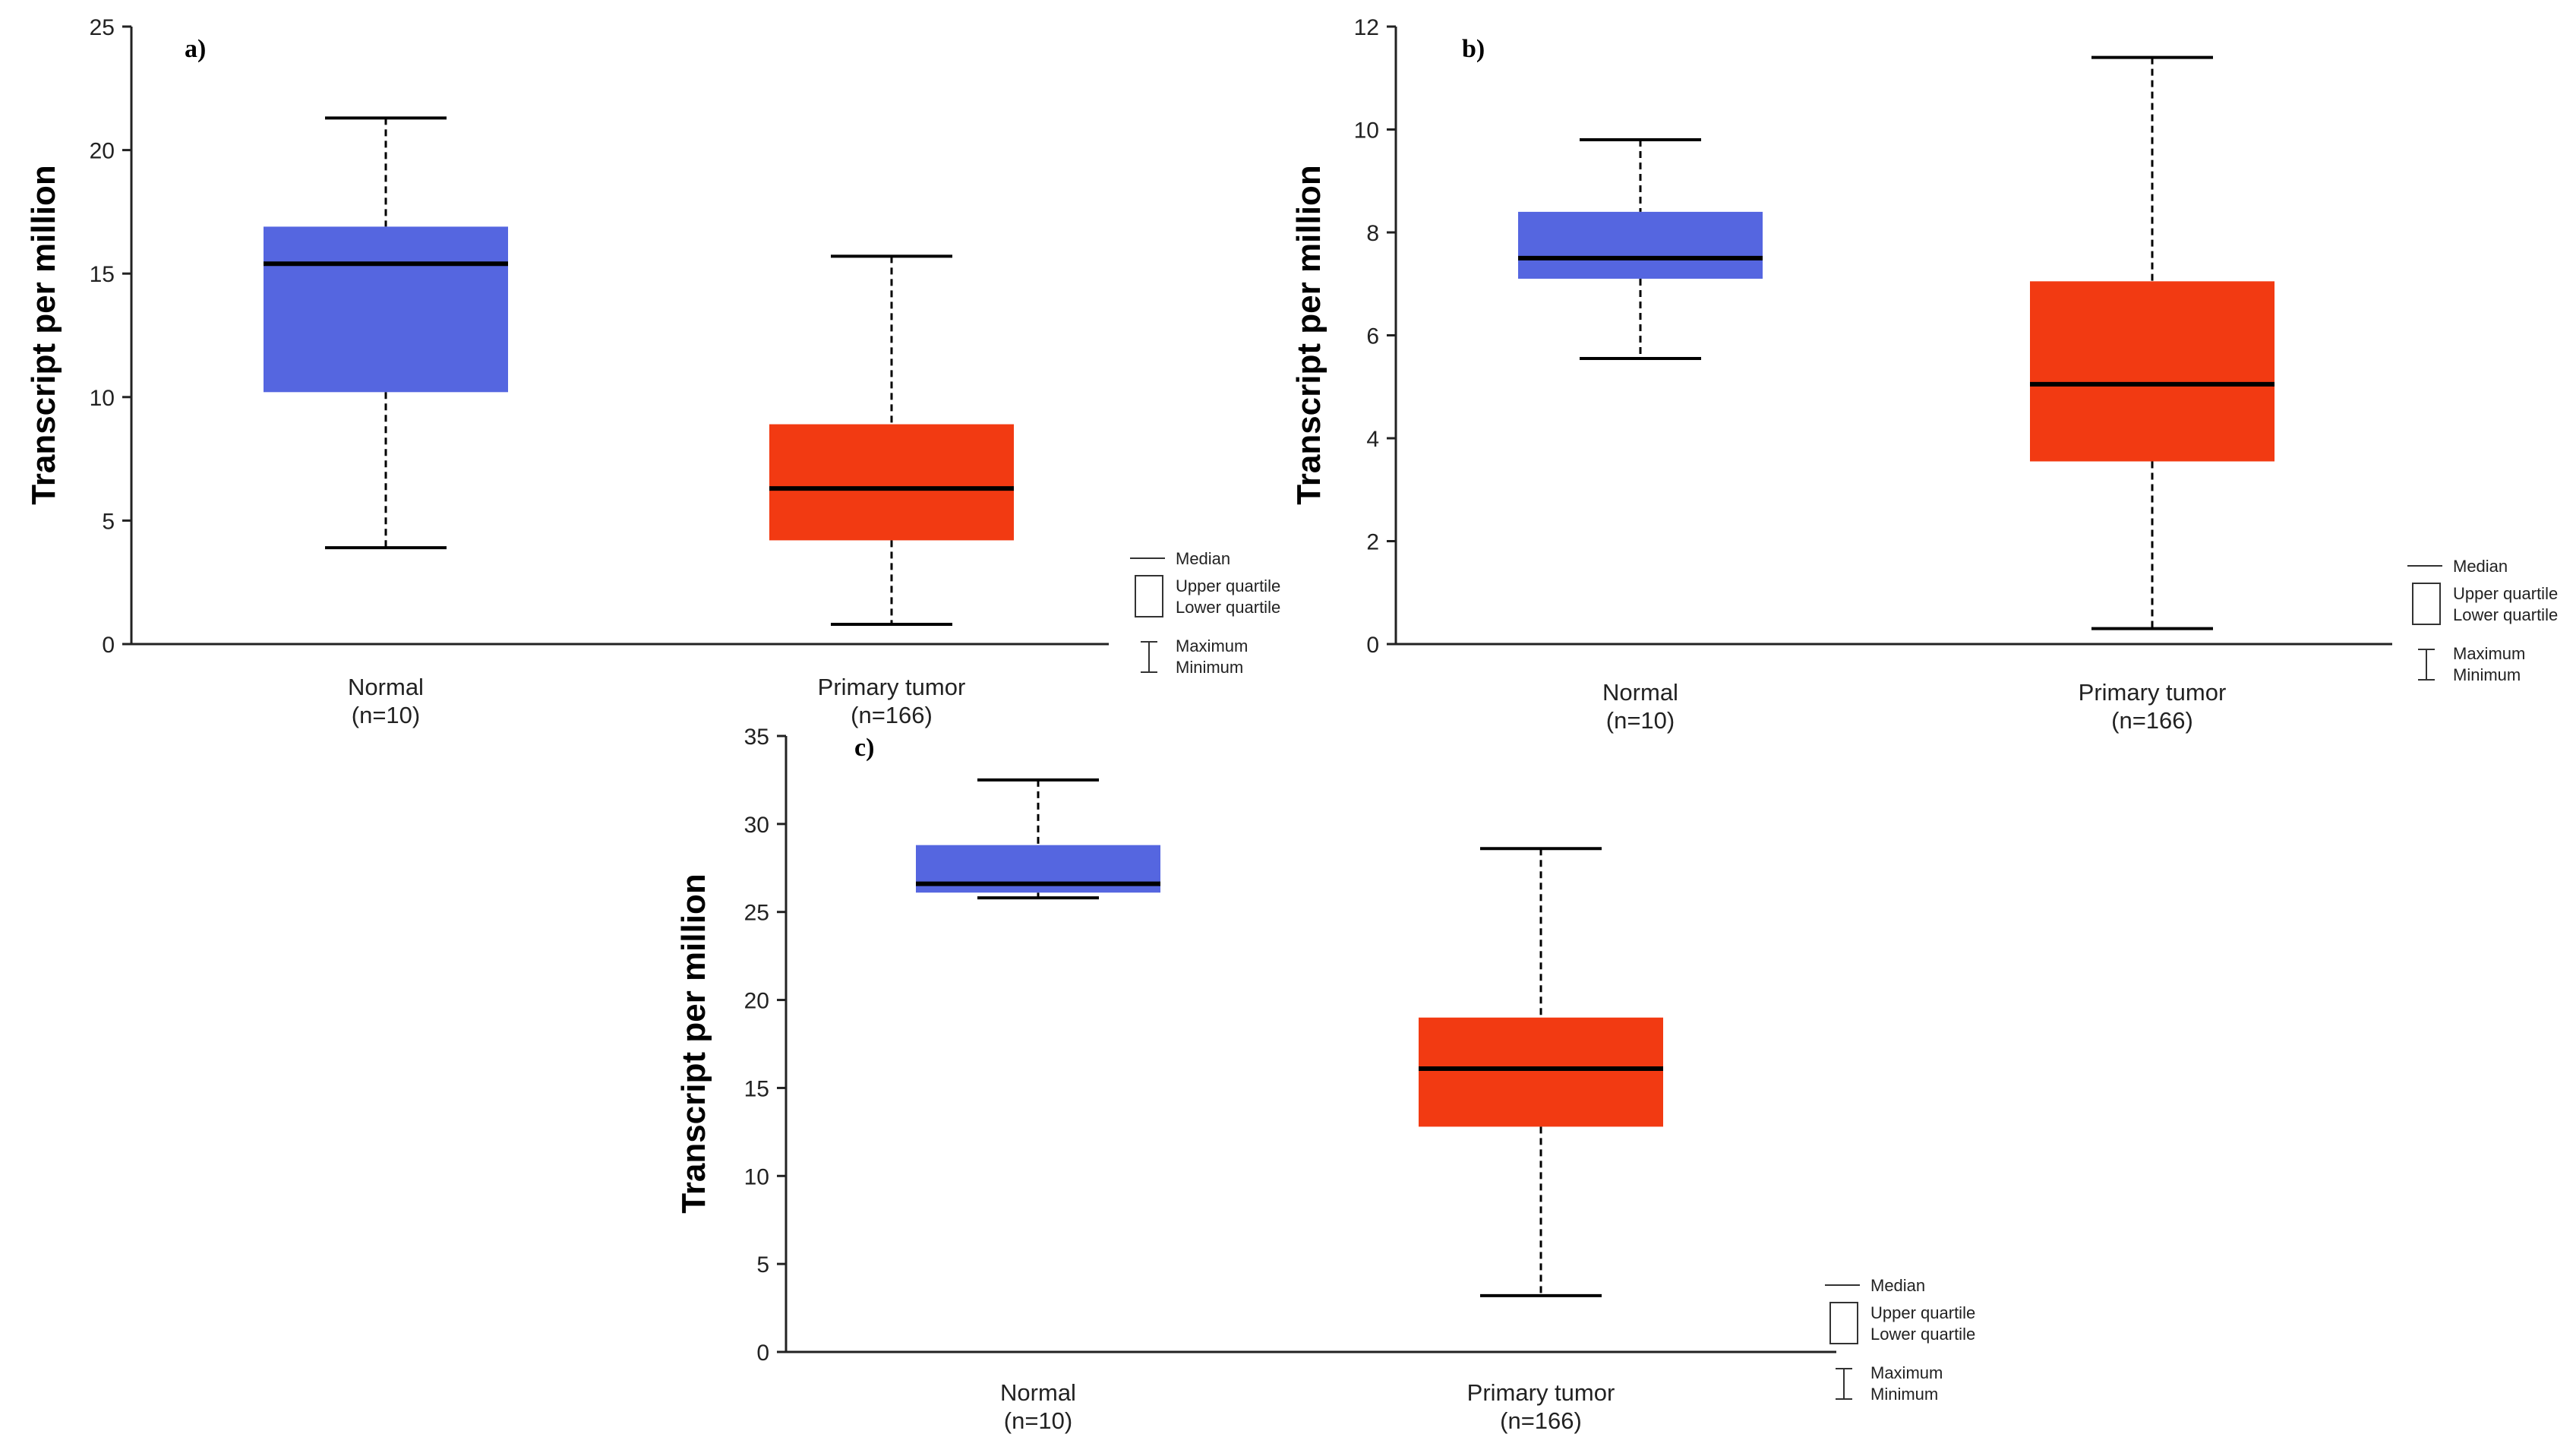 The width and height of the screenshot is (2576, 1456). I want to click on y-tick-label: 8, so click(1372, 233).